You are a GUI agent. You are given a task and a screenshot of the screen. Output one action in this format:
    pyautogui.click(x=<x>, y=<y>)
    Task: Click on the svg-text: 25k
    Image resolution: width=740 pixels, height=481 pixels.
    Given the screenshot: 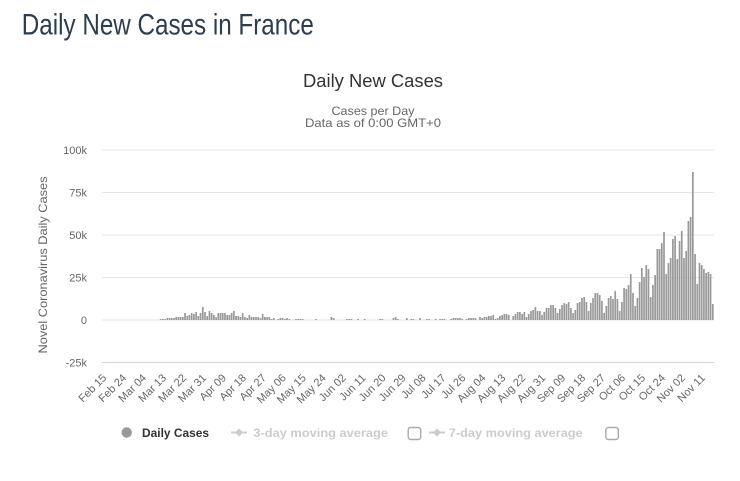 What is the action you would take?
    pyautogui.click(x=78, y=279)
    